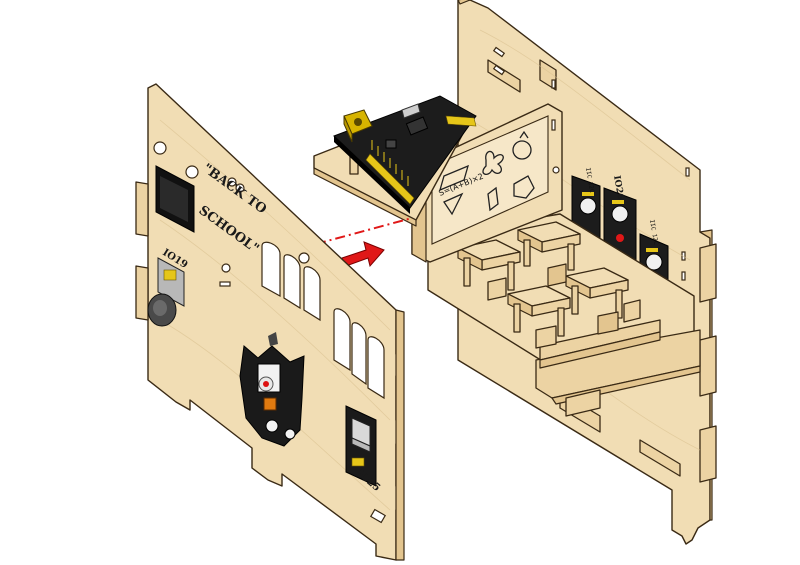  I want to click on cat-face-module, so click(272, 389).